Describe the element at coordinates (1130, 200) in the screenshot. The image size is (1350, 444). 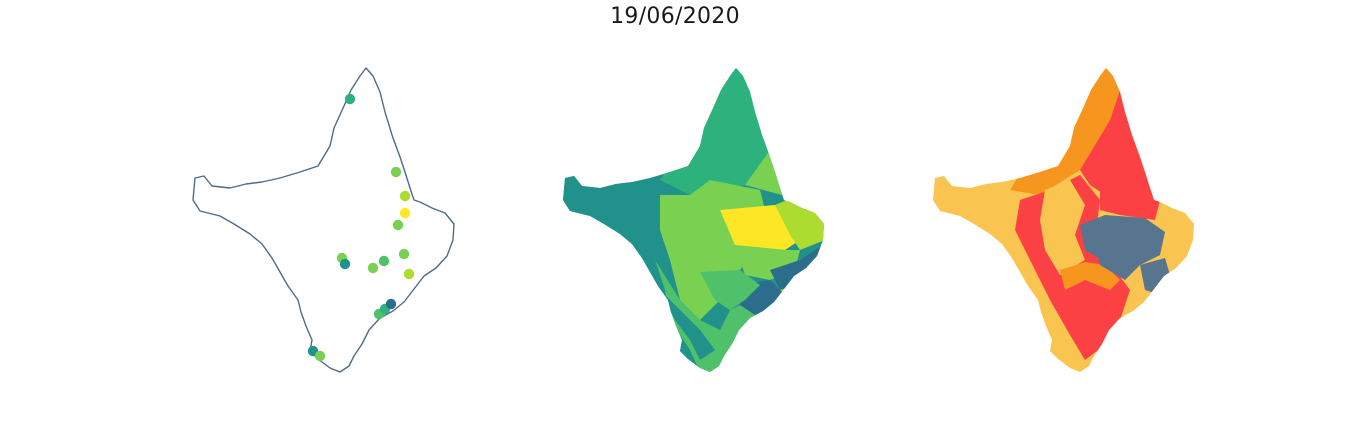
I see `region-east-red` at that location.